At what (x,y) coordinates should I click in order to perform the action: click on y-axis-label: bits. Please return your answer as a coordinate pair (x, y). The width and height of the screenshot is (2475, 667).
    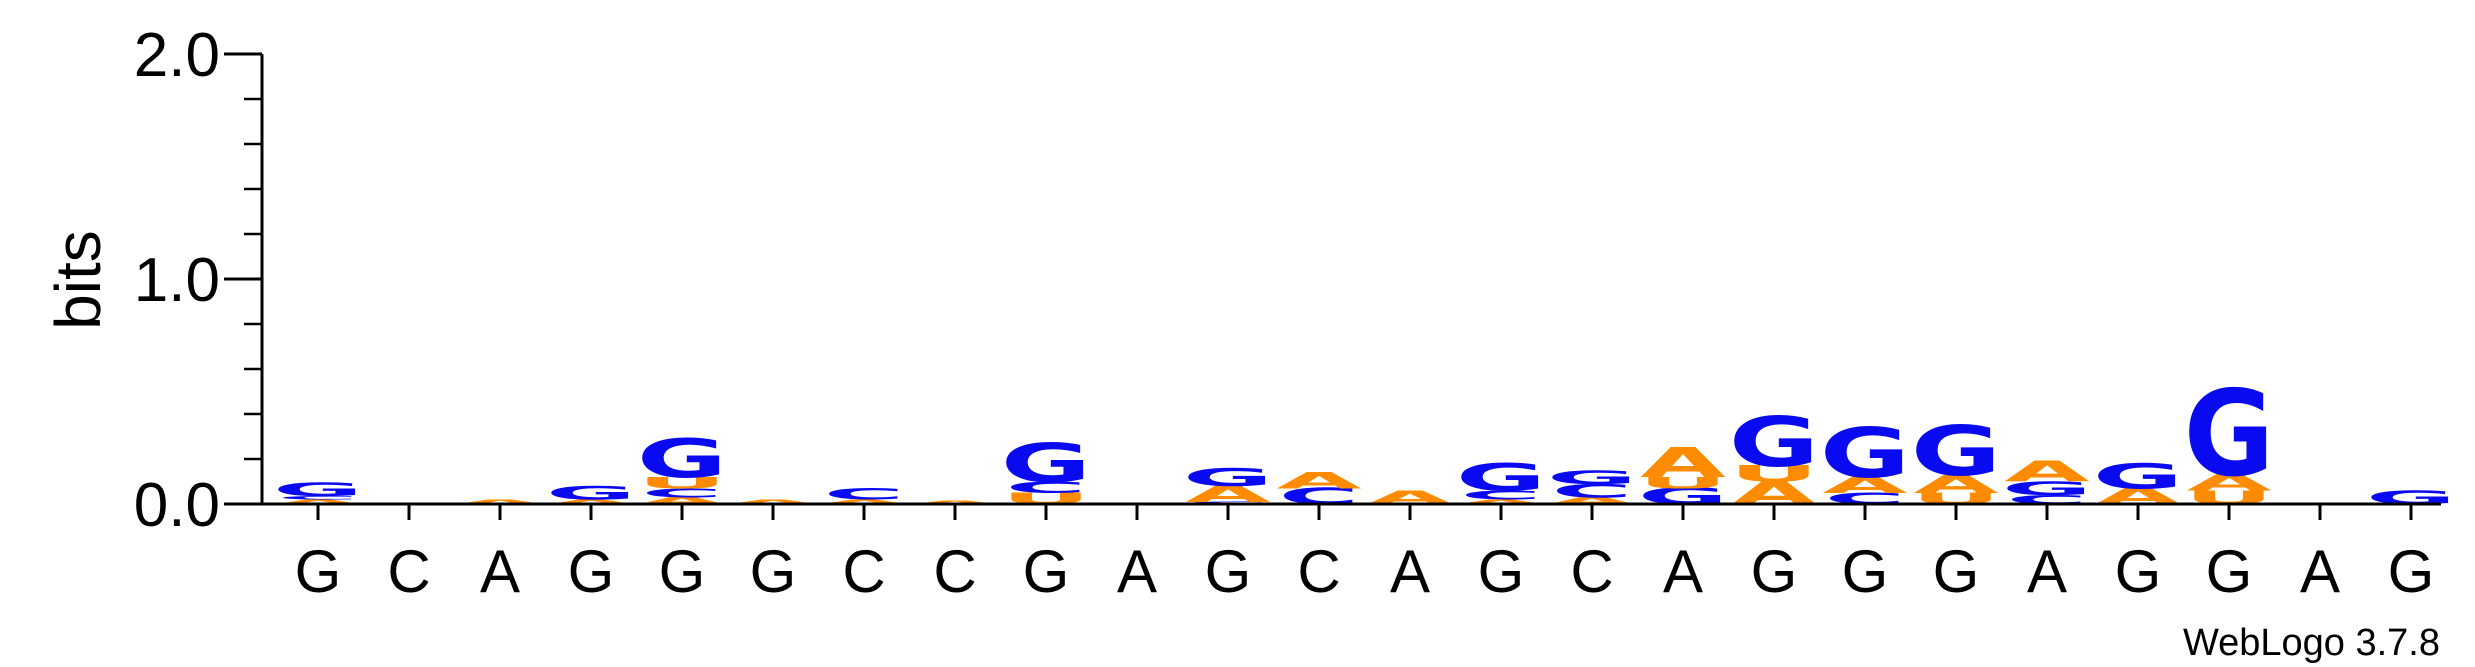
    Looking at the image, I should click on (78, 280).